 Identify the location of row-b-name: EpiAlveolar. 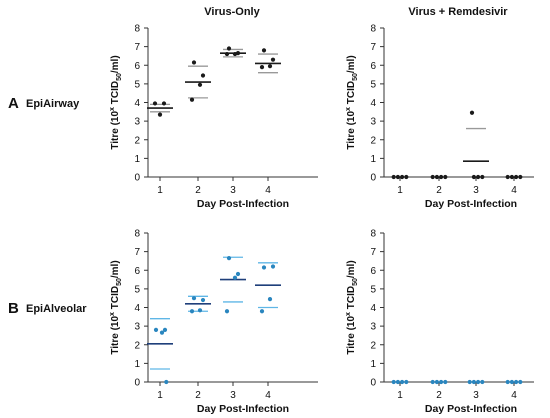
(56, 309).